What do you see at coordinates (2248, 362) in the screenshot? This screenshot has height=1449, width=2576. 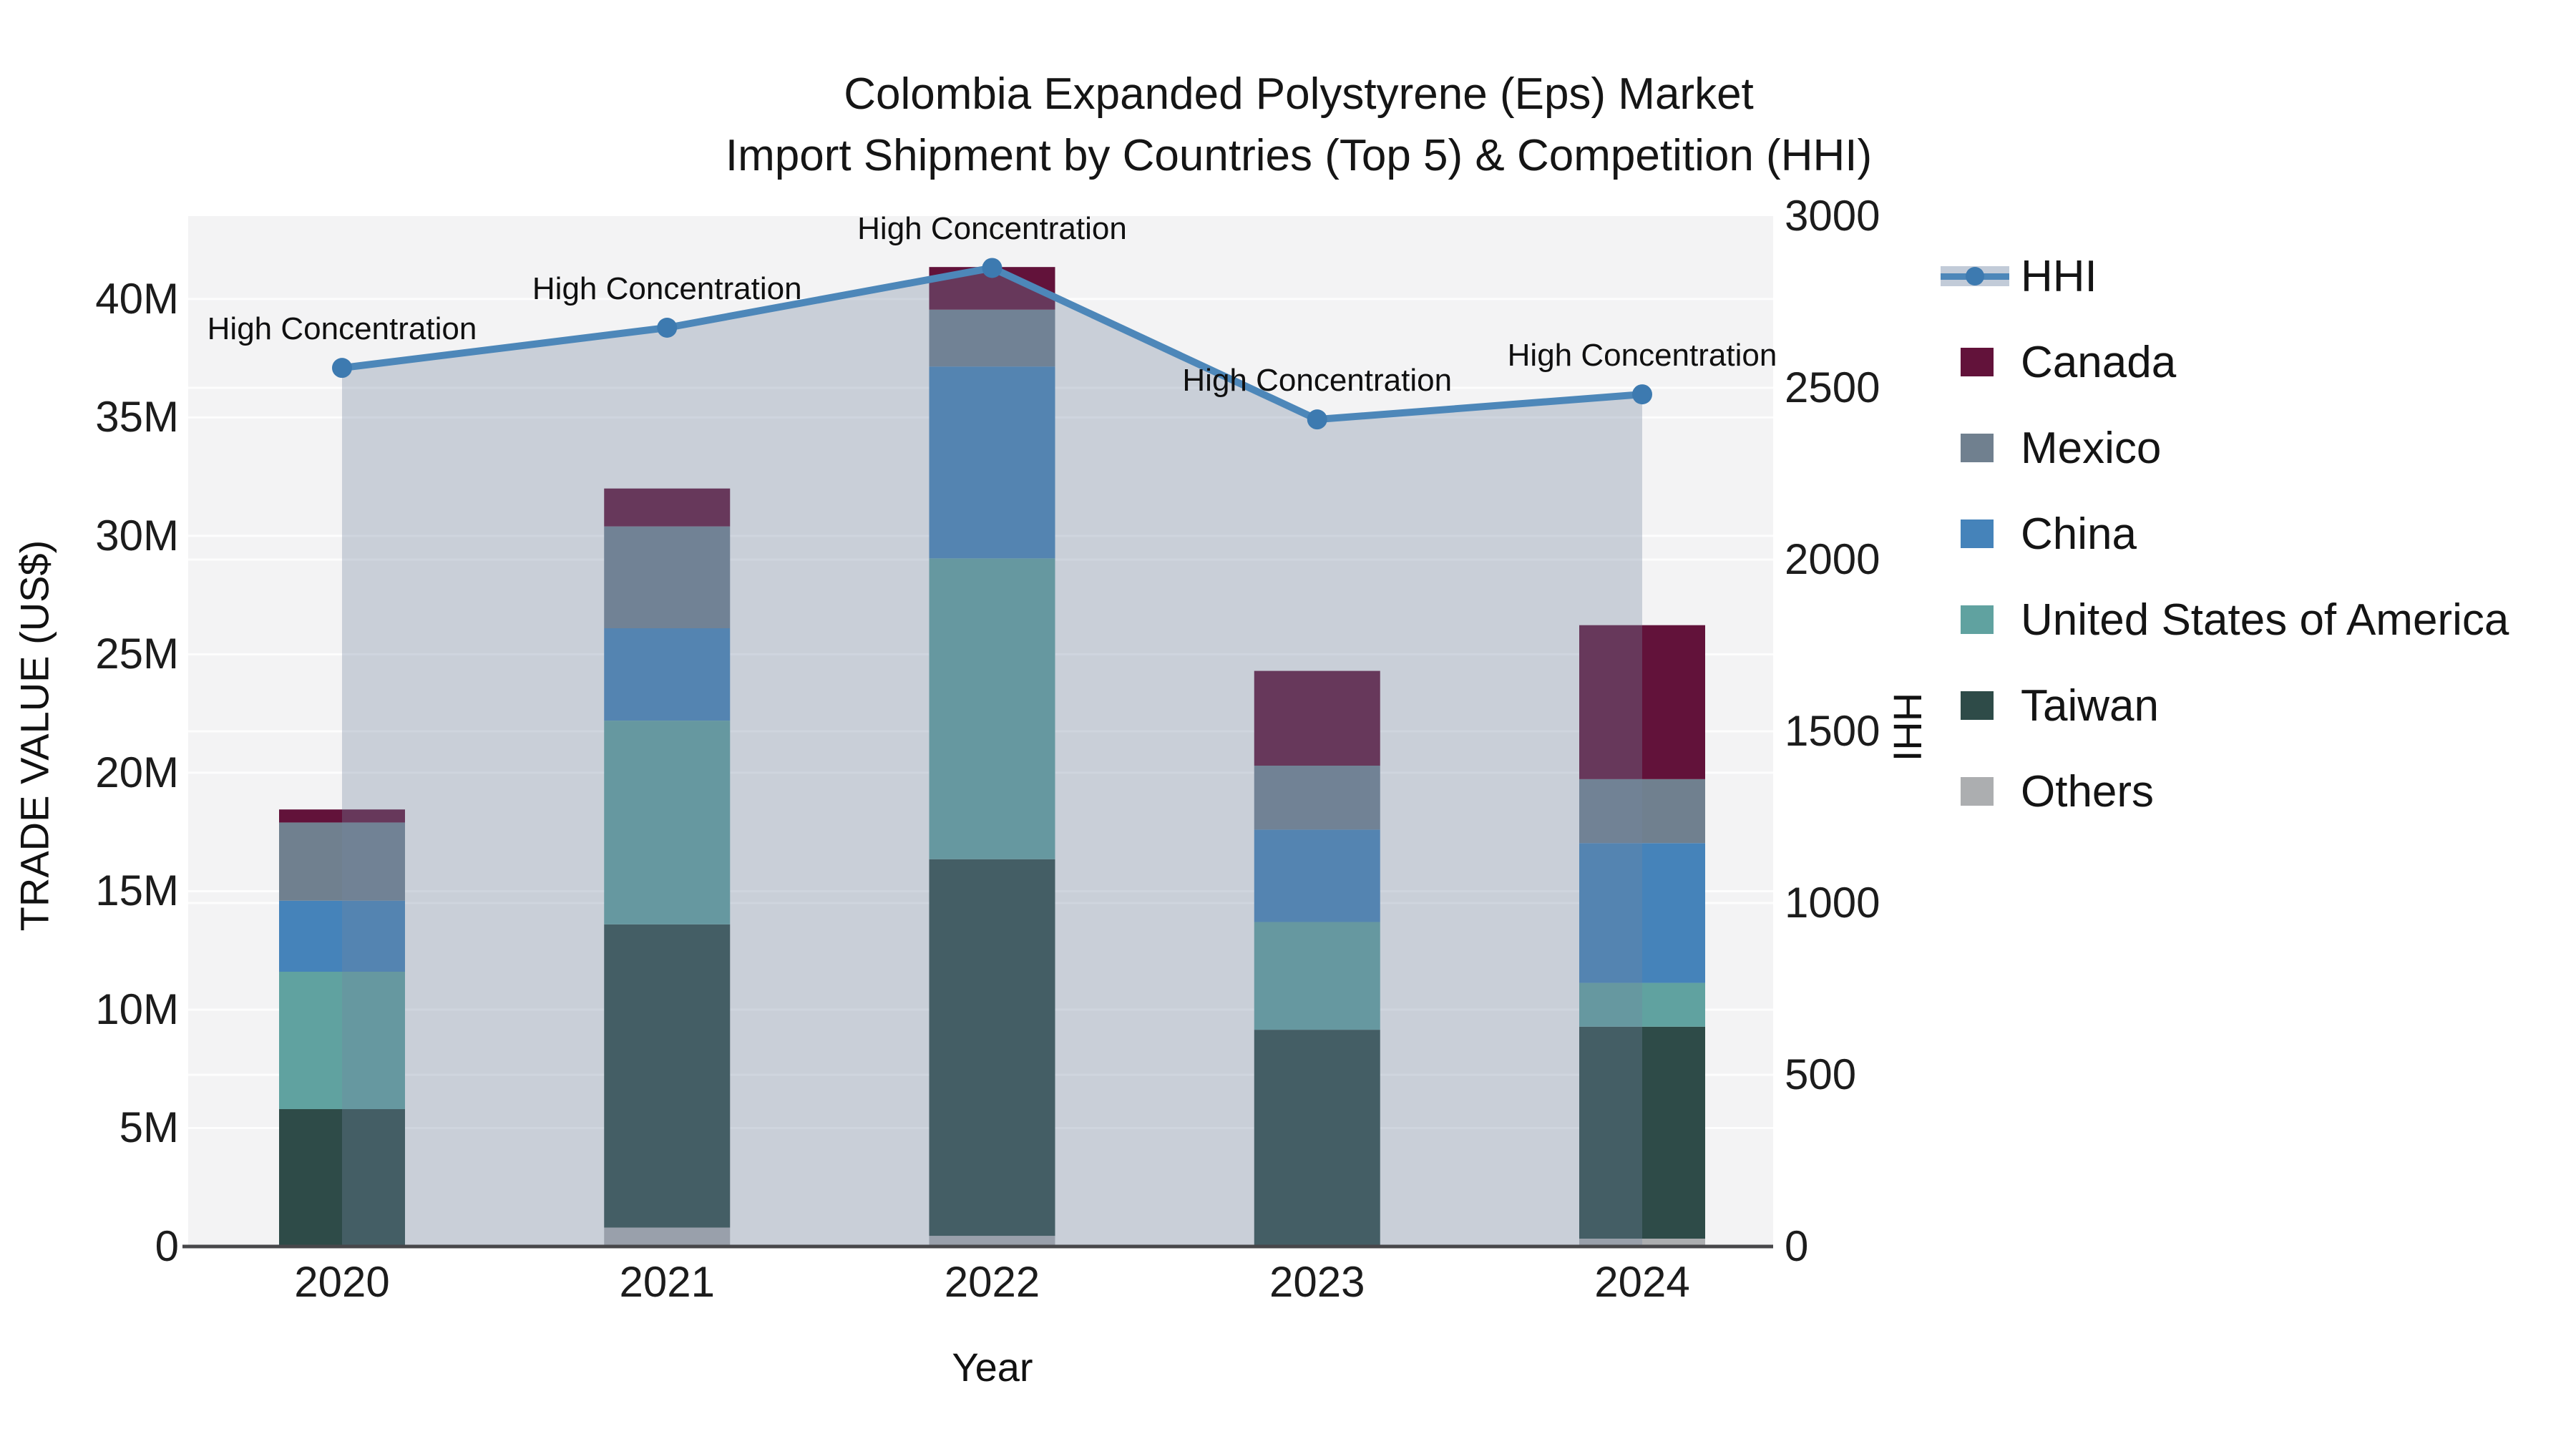 I see `legend-row-canada: Canada` at bounding box center [2248, 362].